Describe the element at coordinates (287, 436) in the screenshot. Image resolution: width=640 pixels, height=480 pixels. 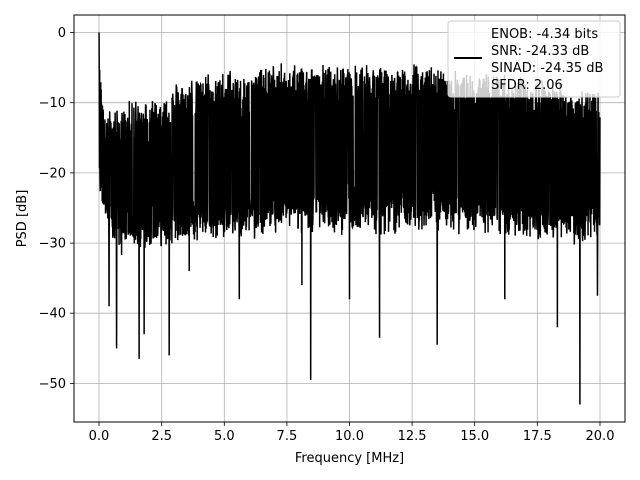
I see `x-tick-label: 7.5` at that location.